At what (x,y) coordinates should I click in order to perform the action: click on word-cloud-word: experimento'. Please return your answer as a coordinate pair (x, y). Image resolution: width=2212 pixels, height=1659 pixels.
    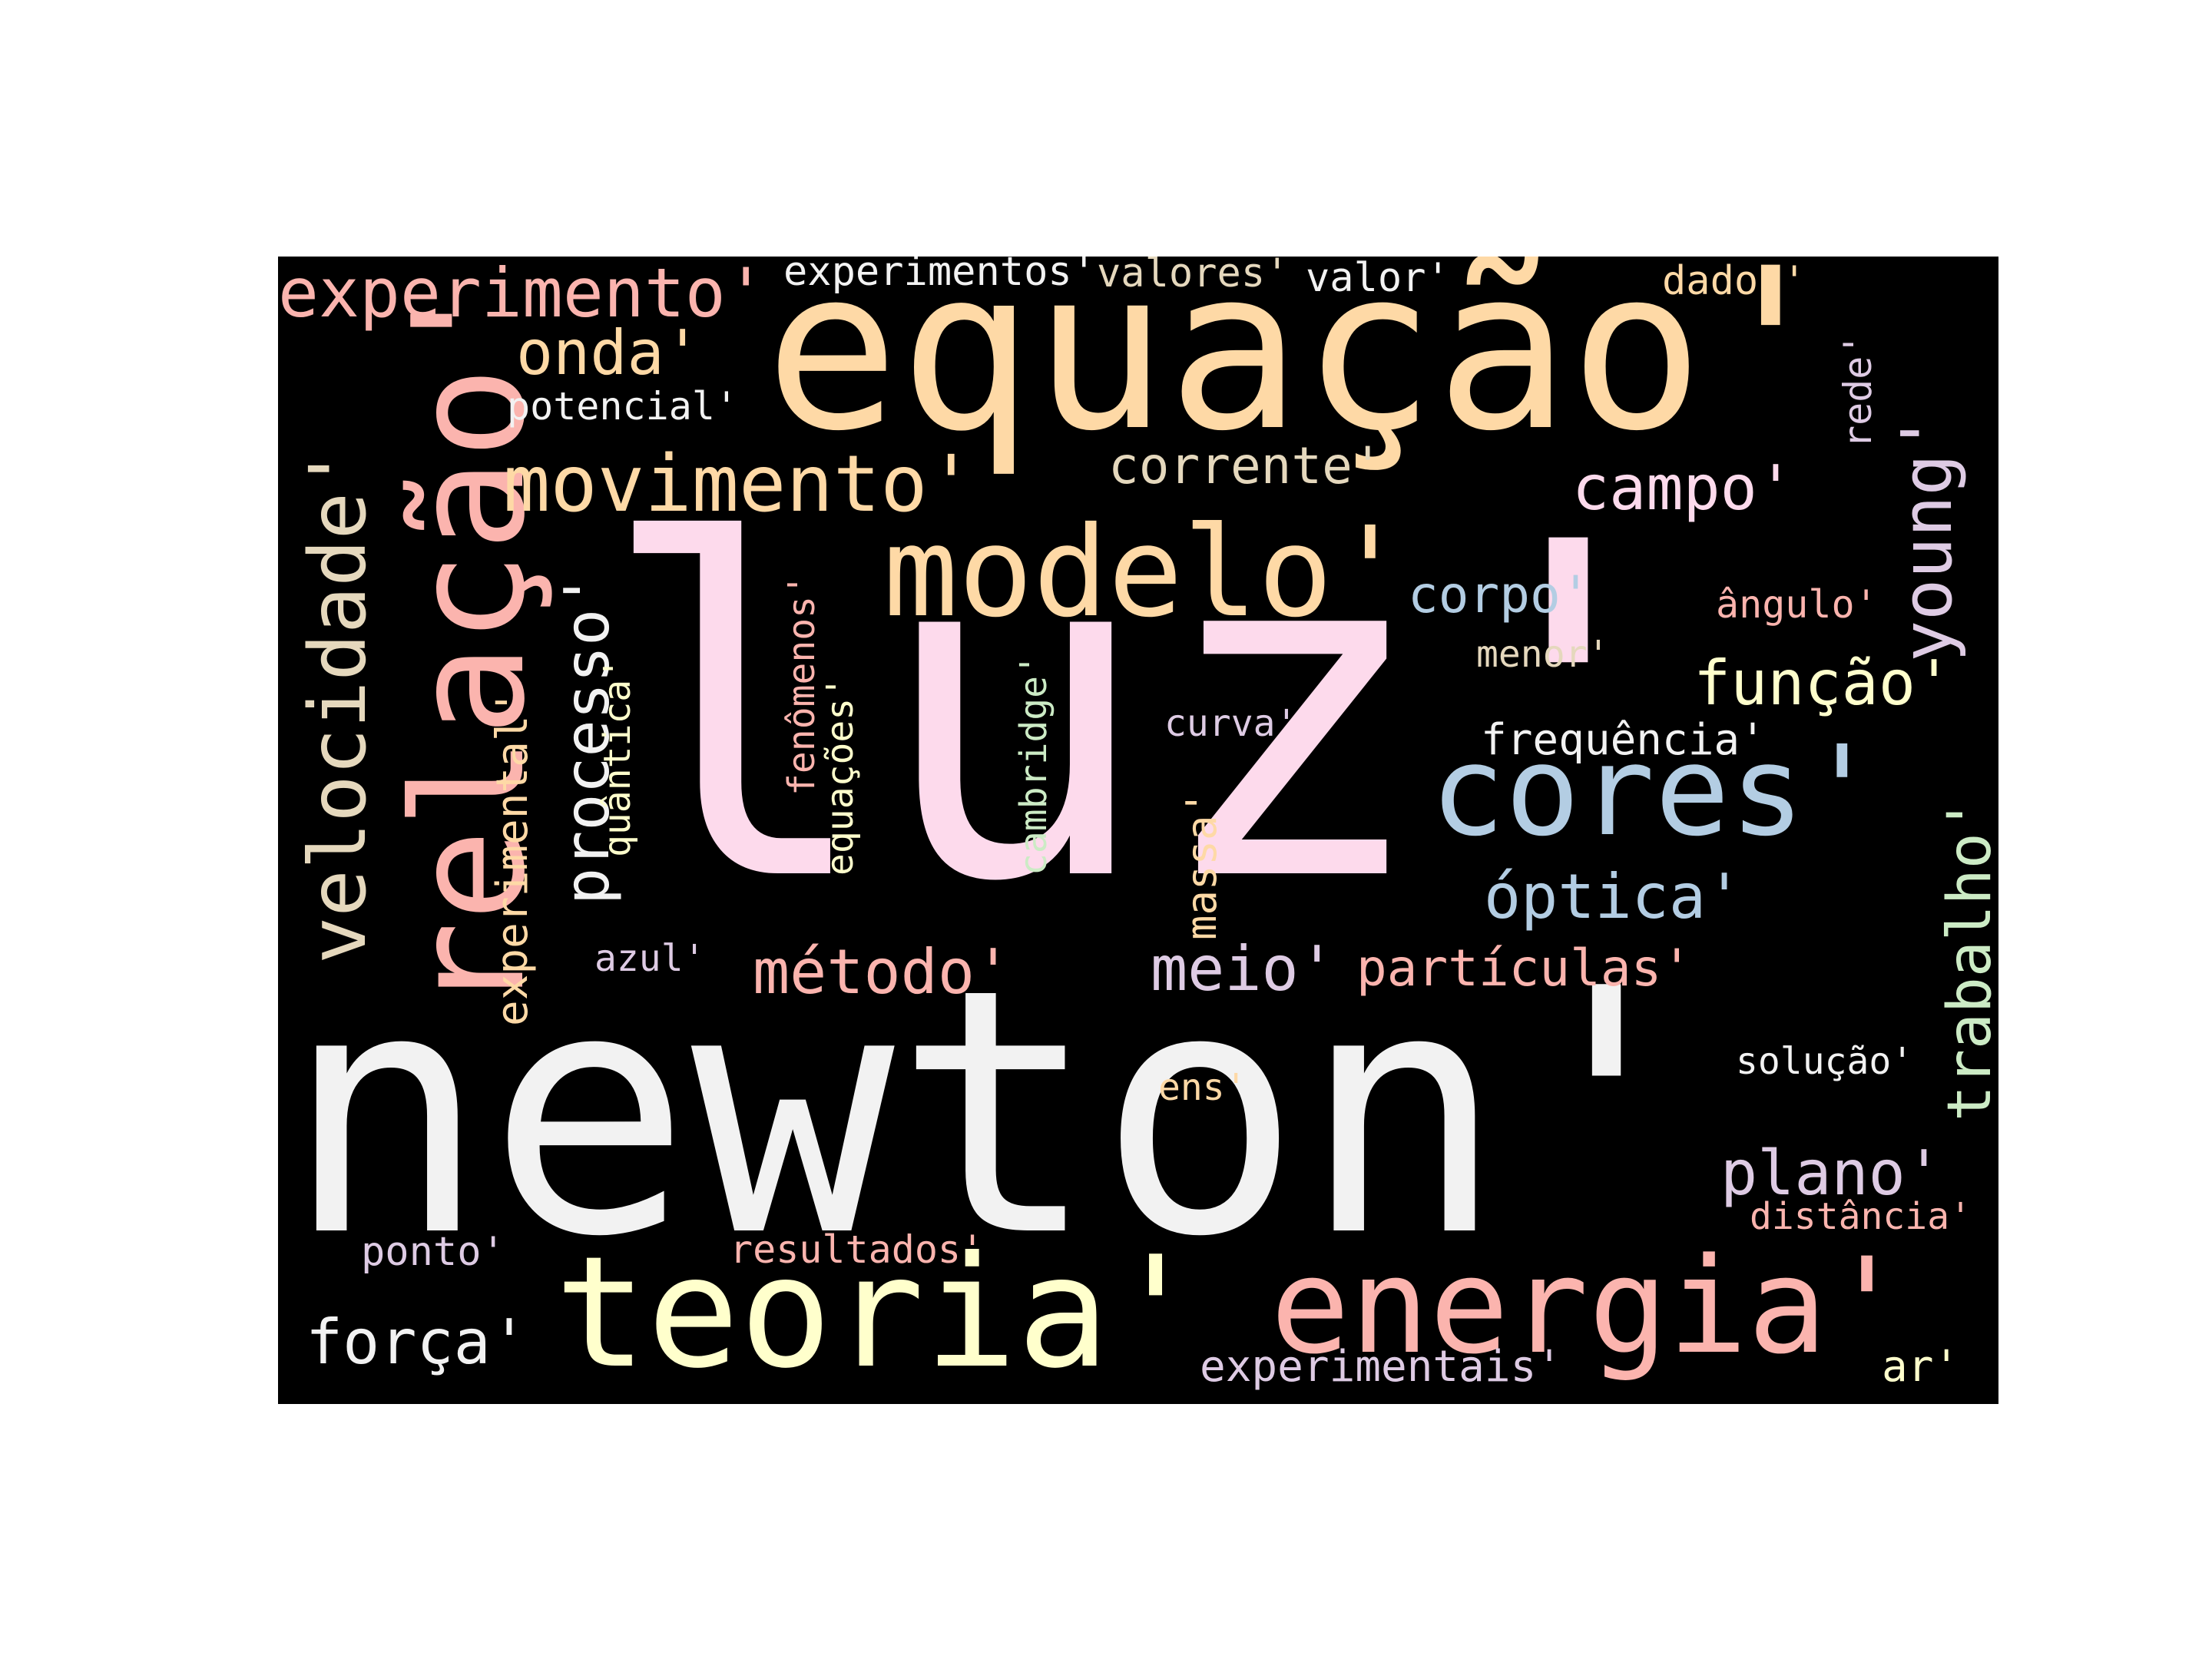
    Looking at the image, I should click on (523, 295).